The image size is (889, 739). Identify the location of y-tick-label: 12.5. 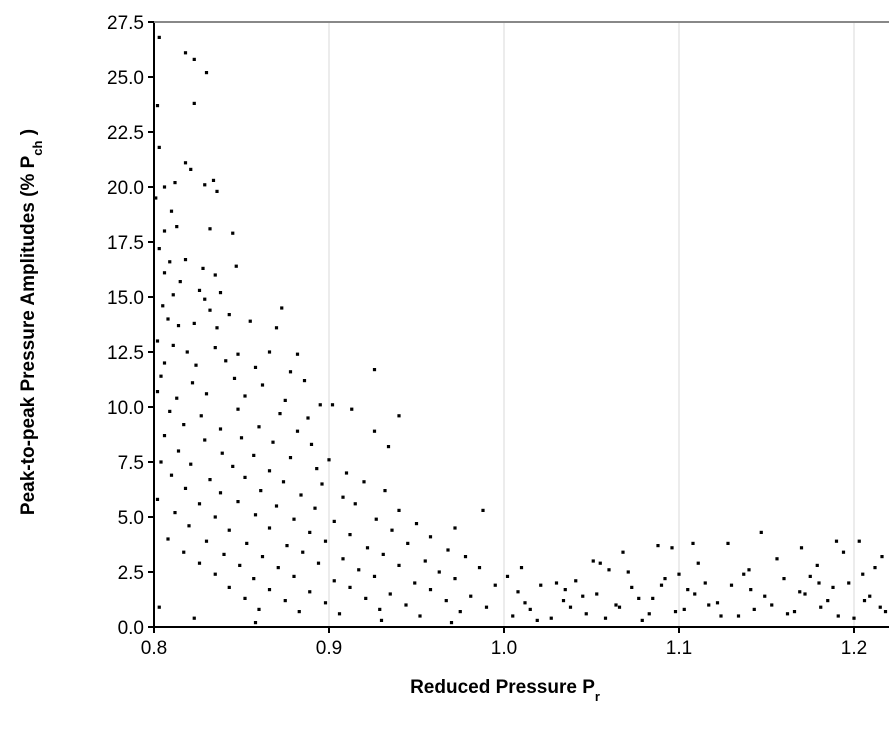
(125, 353).